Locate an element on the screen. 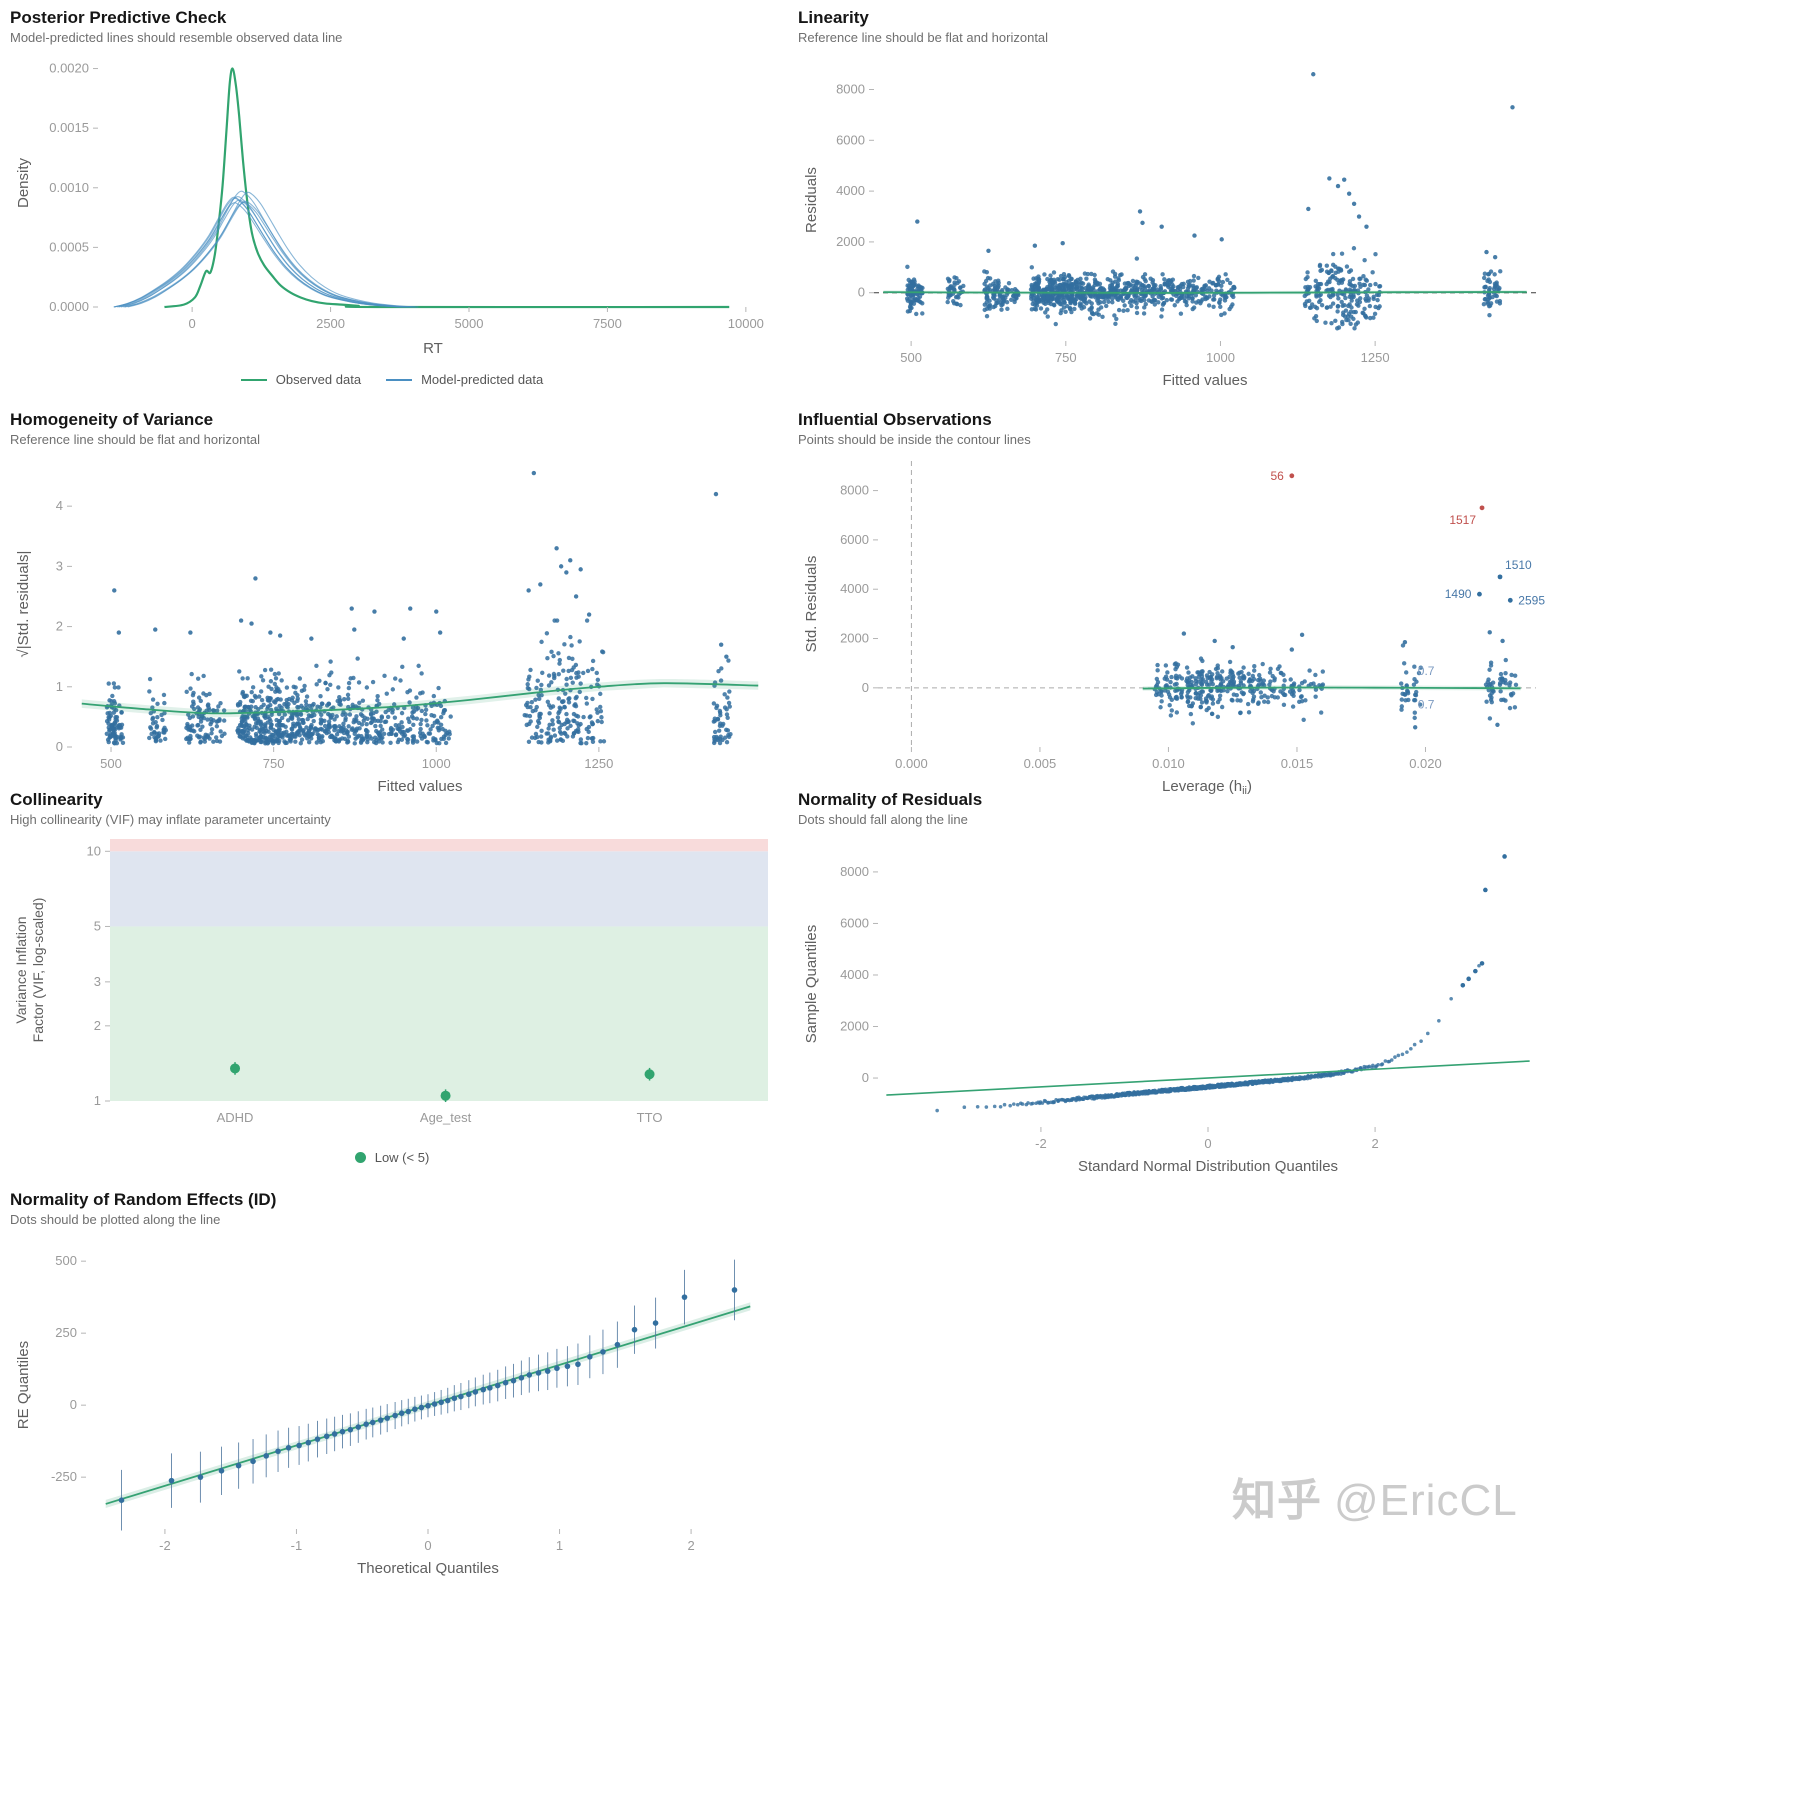 Image resolution: width=1800 pixels, height=1800 pixels. low-vif-label: Low (< 5) is located at coordinates (402, 1157).